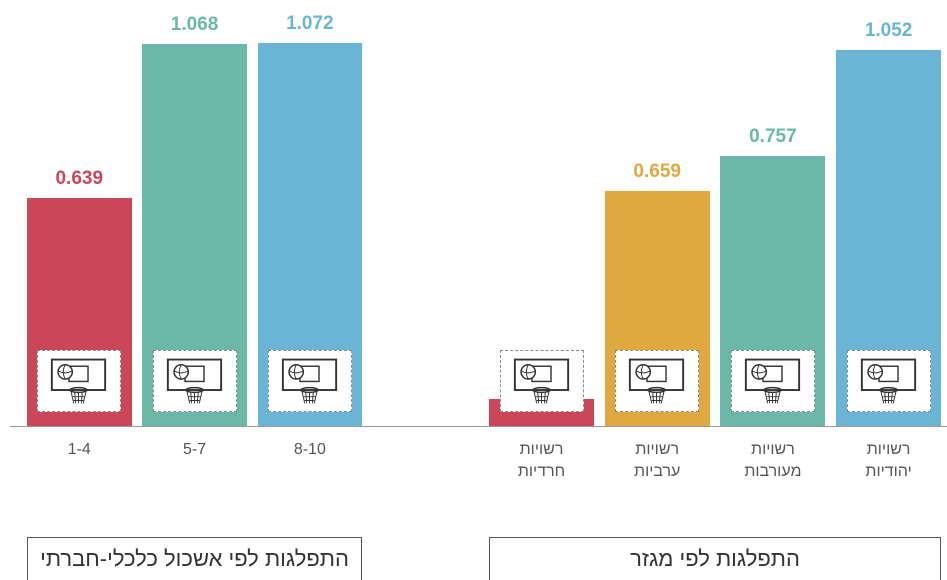 Image resolution: width=947 pixels, height=580 pixels. What do you see at coordinates (657, 171) in the screenshot?
I see `data-label: 0.659` at bounding box center [657, 171].